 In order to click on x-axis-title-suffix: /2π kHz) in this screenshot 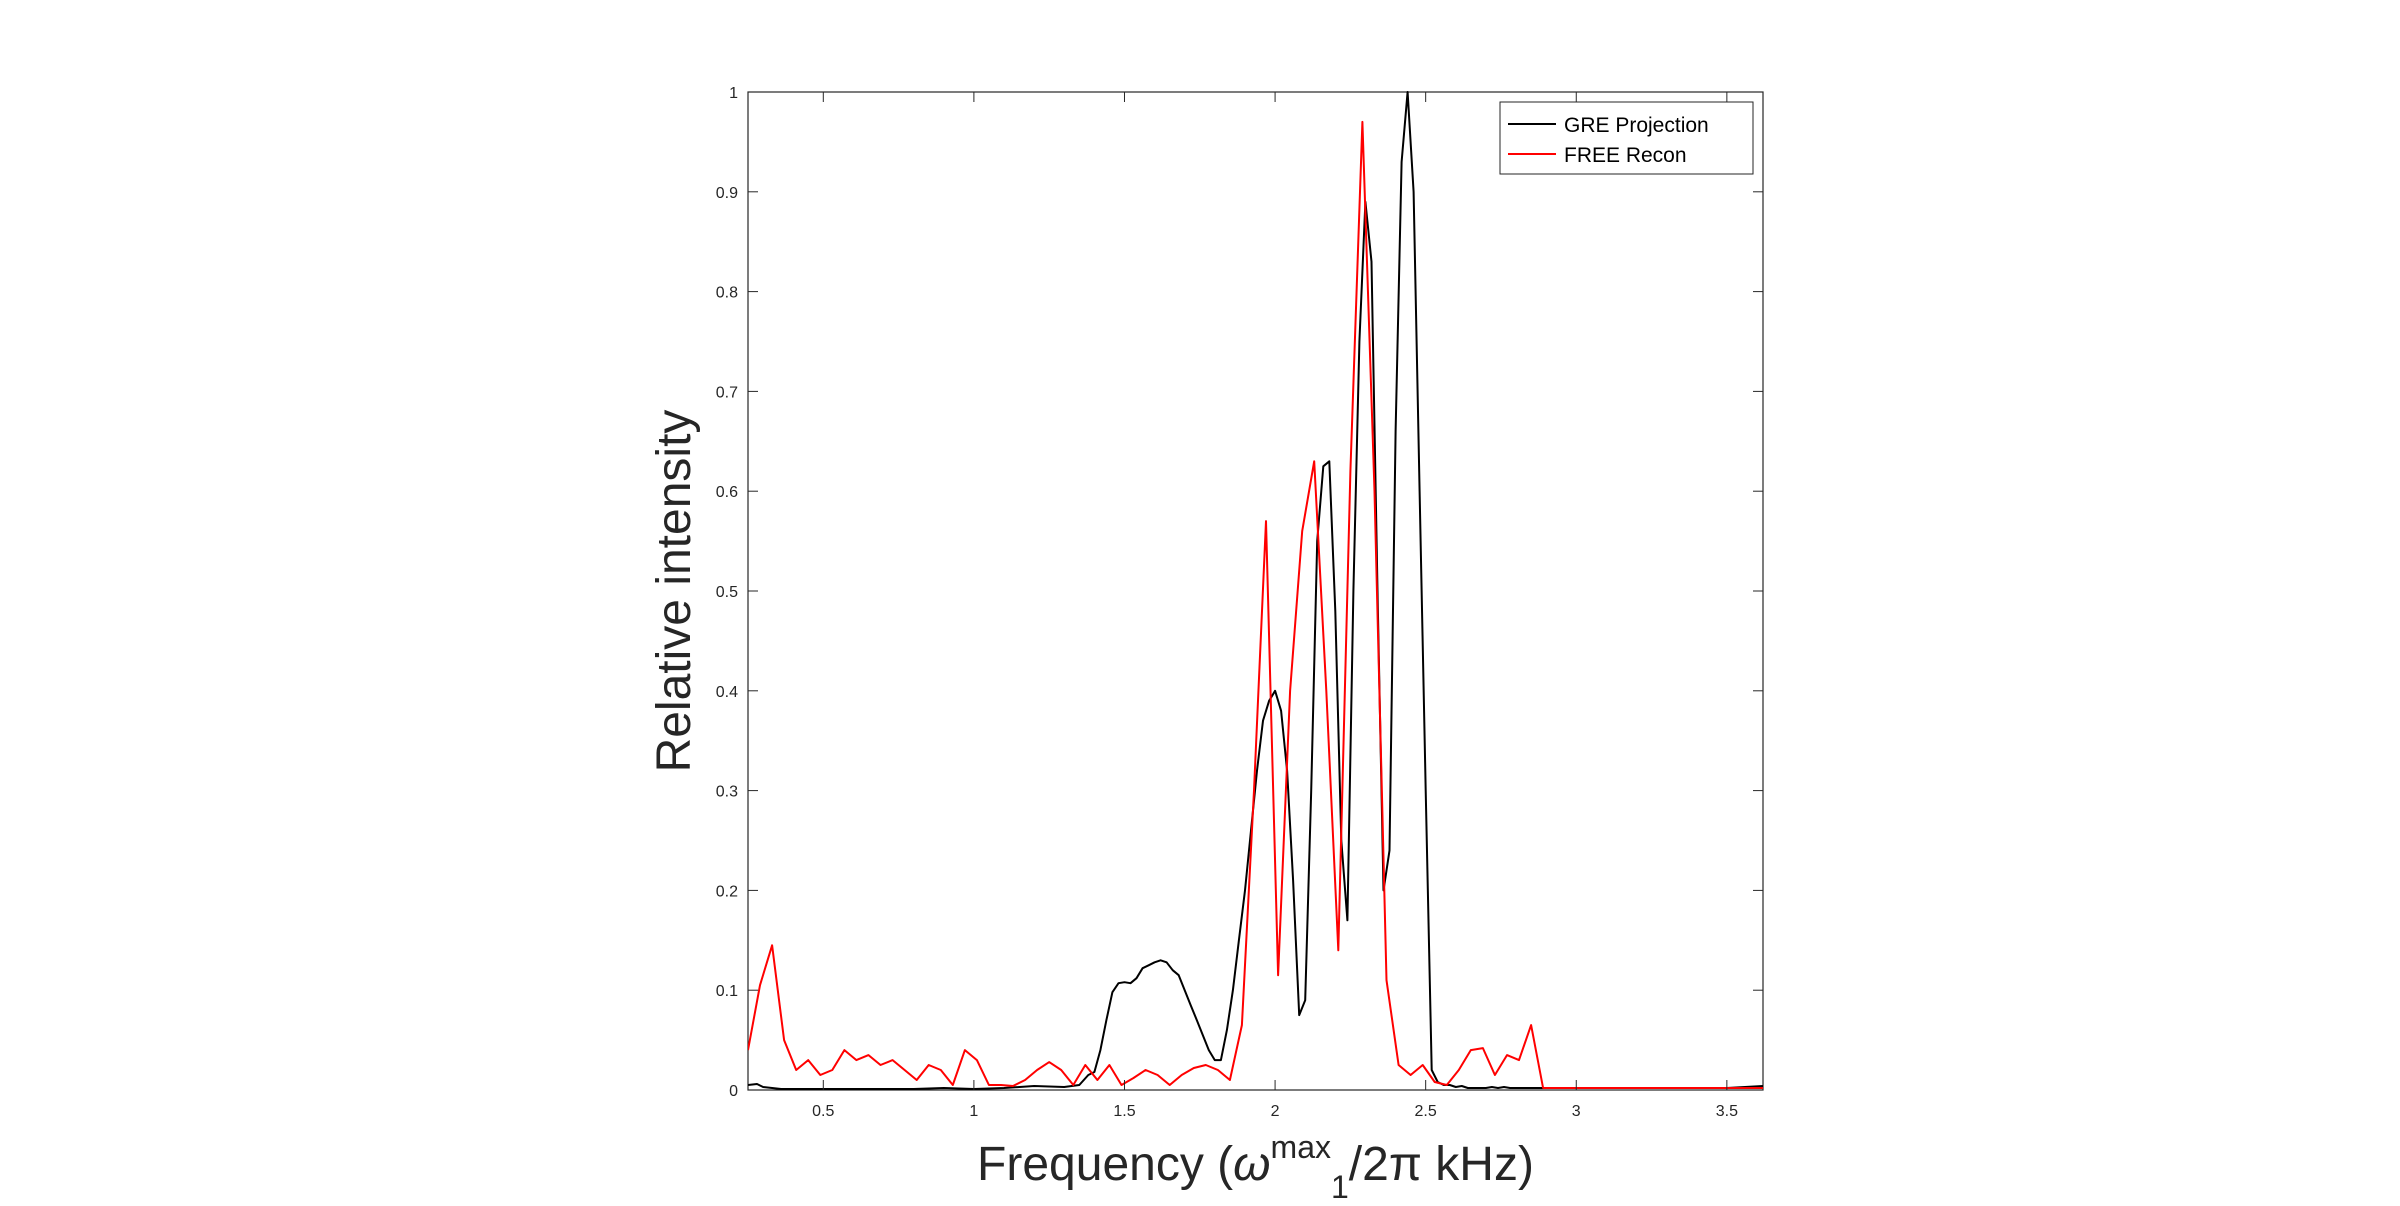, I will do `click(1441, 1164)`.